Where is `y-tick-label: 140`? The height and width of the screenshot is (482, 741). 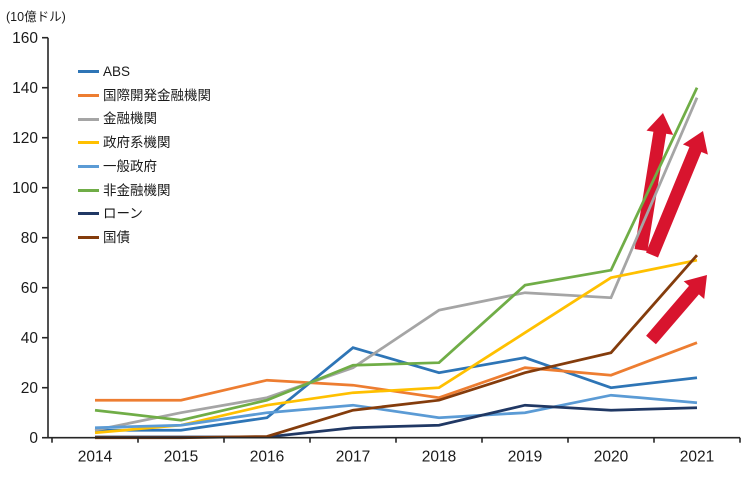 y-tick-label: 140 is located at coordinates (25, 88).